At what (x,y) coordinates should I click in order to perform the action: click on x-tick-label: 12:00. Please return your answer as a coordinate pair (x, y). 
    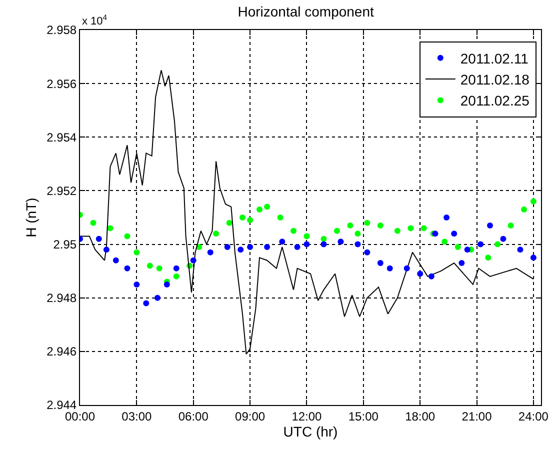
    Looking at the image, I should click on (307, 416).